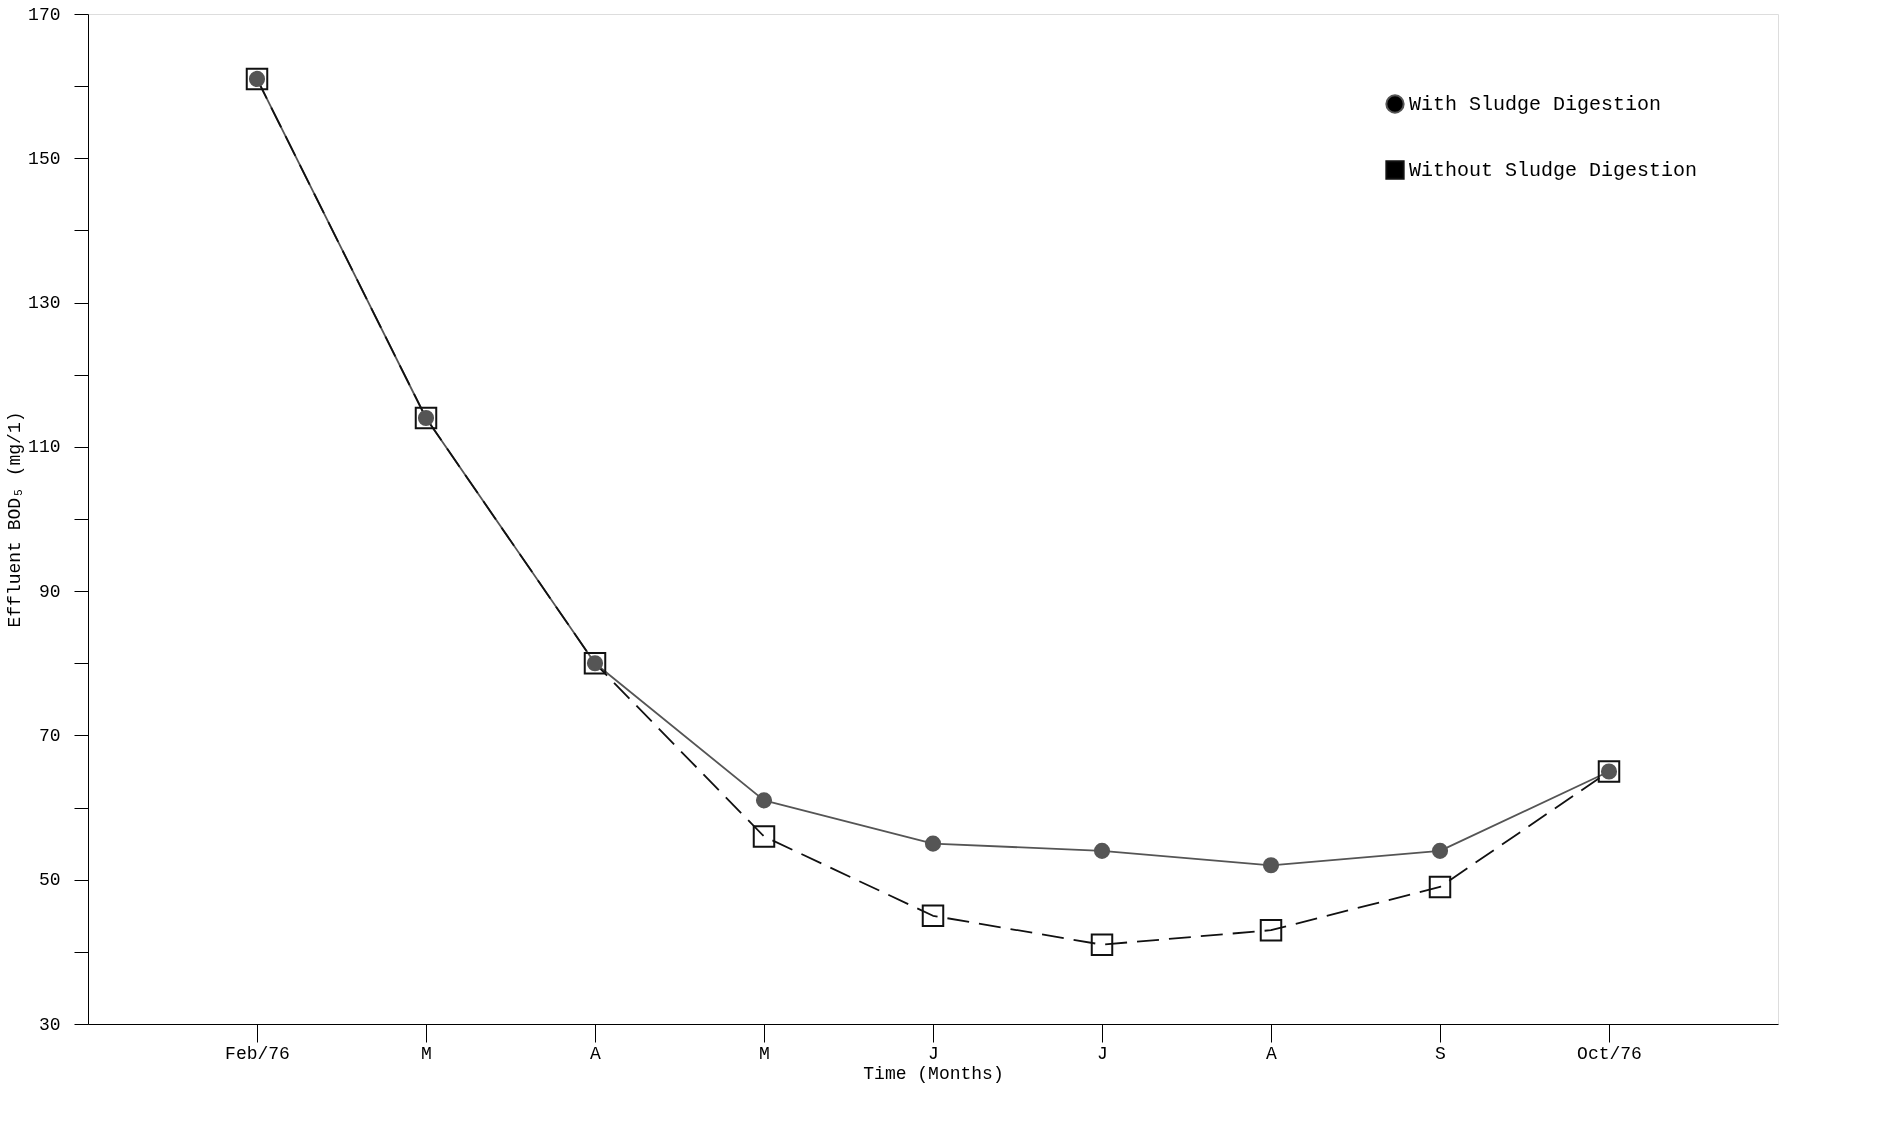 The height and width of the screenshot is (1130, 1886). Describe the element at coordinates (1553, 170) in the screenshot. I see `legend-label: Without Sludge Digestion` at that location.